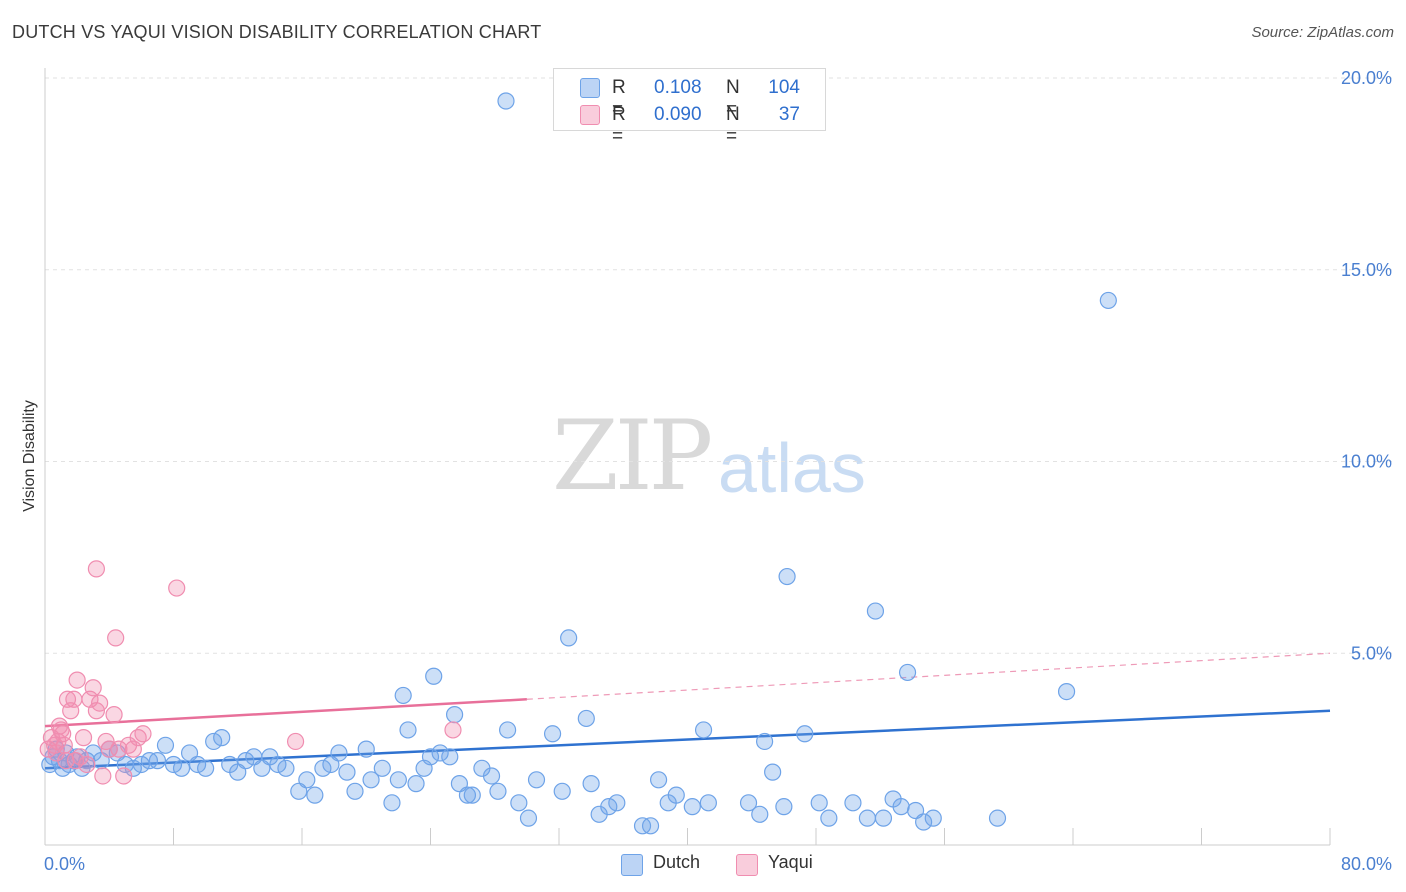 The width and height of the screenshot is (1406, 892). What do you see at coordinates (1322, 32) in the screenshot?
I see `source-label: Source: ZipAtlas.com` at bounding box center [1322, 32].